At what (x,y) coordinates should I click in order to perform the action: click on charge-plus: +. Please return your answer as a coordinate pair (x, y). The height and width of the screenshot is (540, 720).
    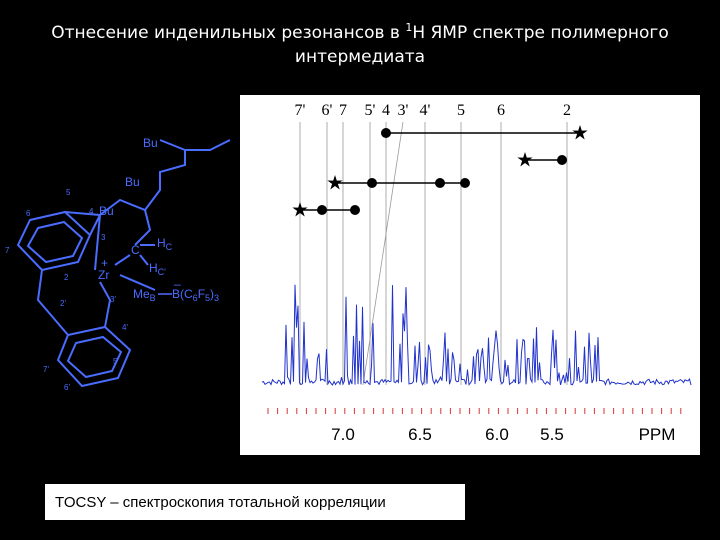
    Looking at the image, I should click on (104, 263).